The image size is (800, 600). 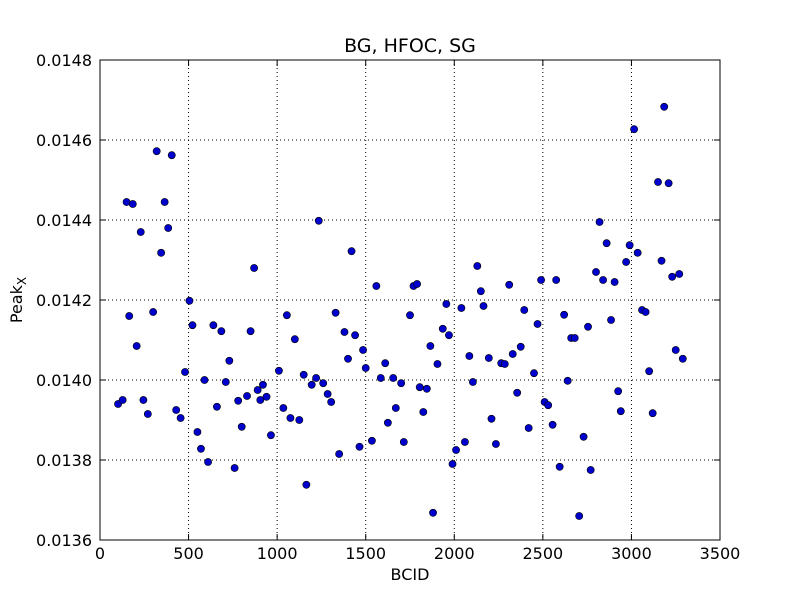 What do you see at coordinates (64, 300) in the screenshot?
I see `y-tick-label: 0.0142` at bounding box center [64, 300].